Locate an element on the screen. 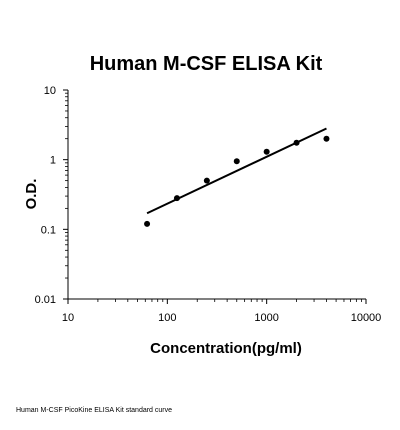 The width and height of the screenshot is (400, 430). y-tick-label: 1 is located at coordinates (53, 161).